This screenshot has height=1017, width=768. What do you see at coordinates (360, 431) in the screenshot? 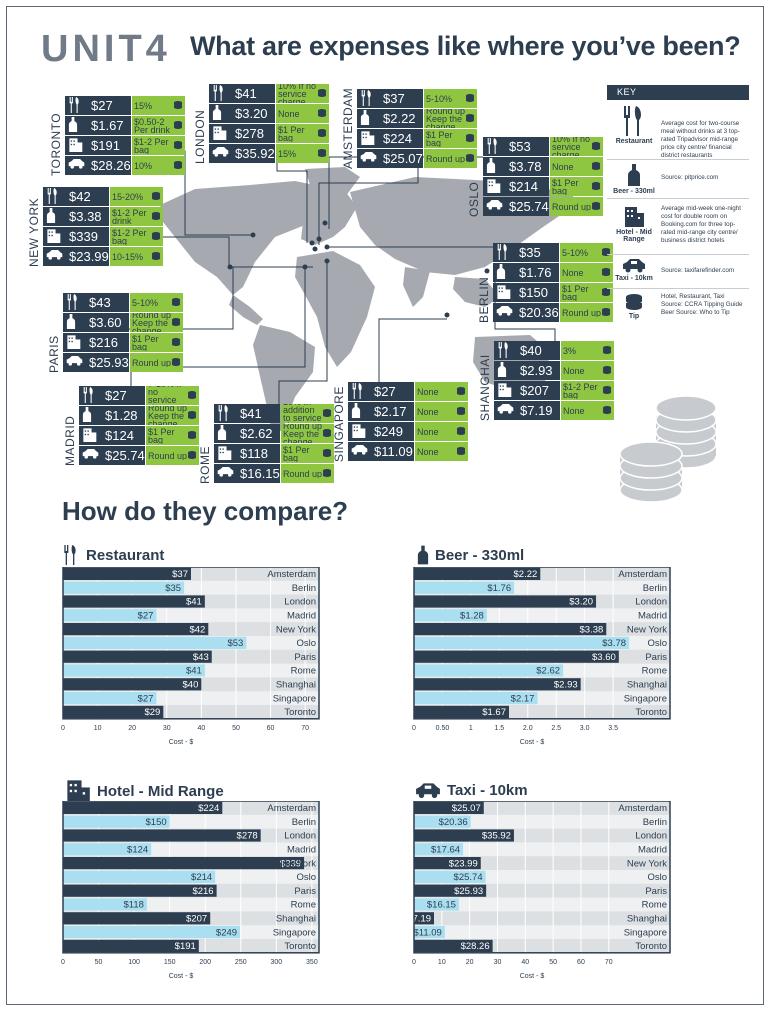
I see `hotel-icon` at bounding box center [360, 431].